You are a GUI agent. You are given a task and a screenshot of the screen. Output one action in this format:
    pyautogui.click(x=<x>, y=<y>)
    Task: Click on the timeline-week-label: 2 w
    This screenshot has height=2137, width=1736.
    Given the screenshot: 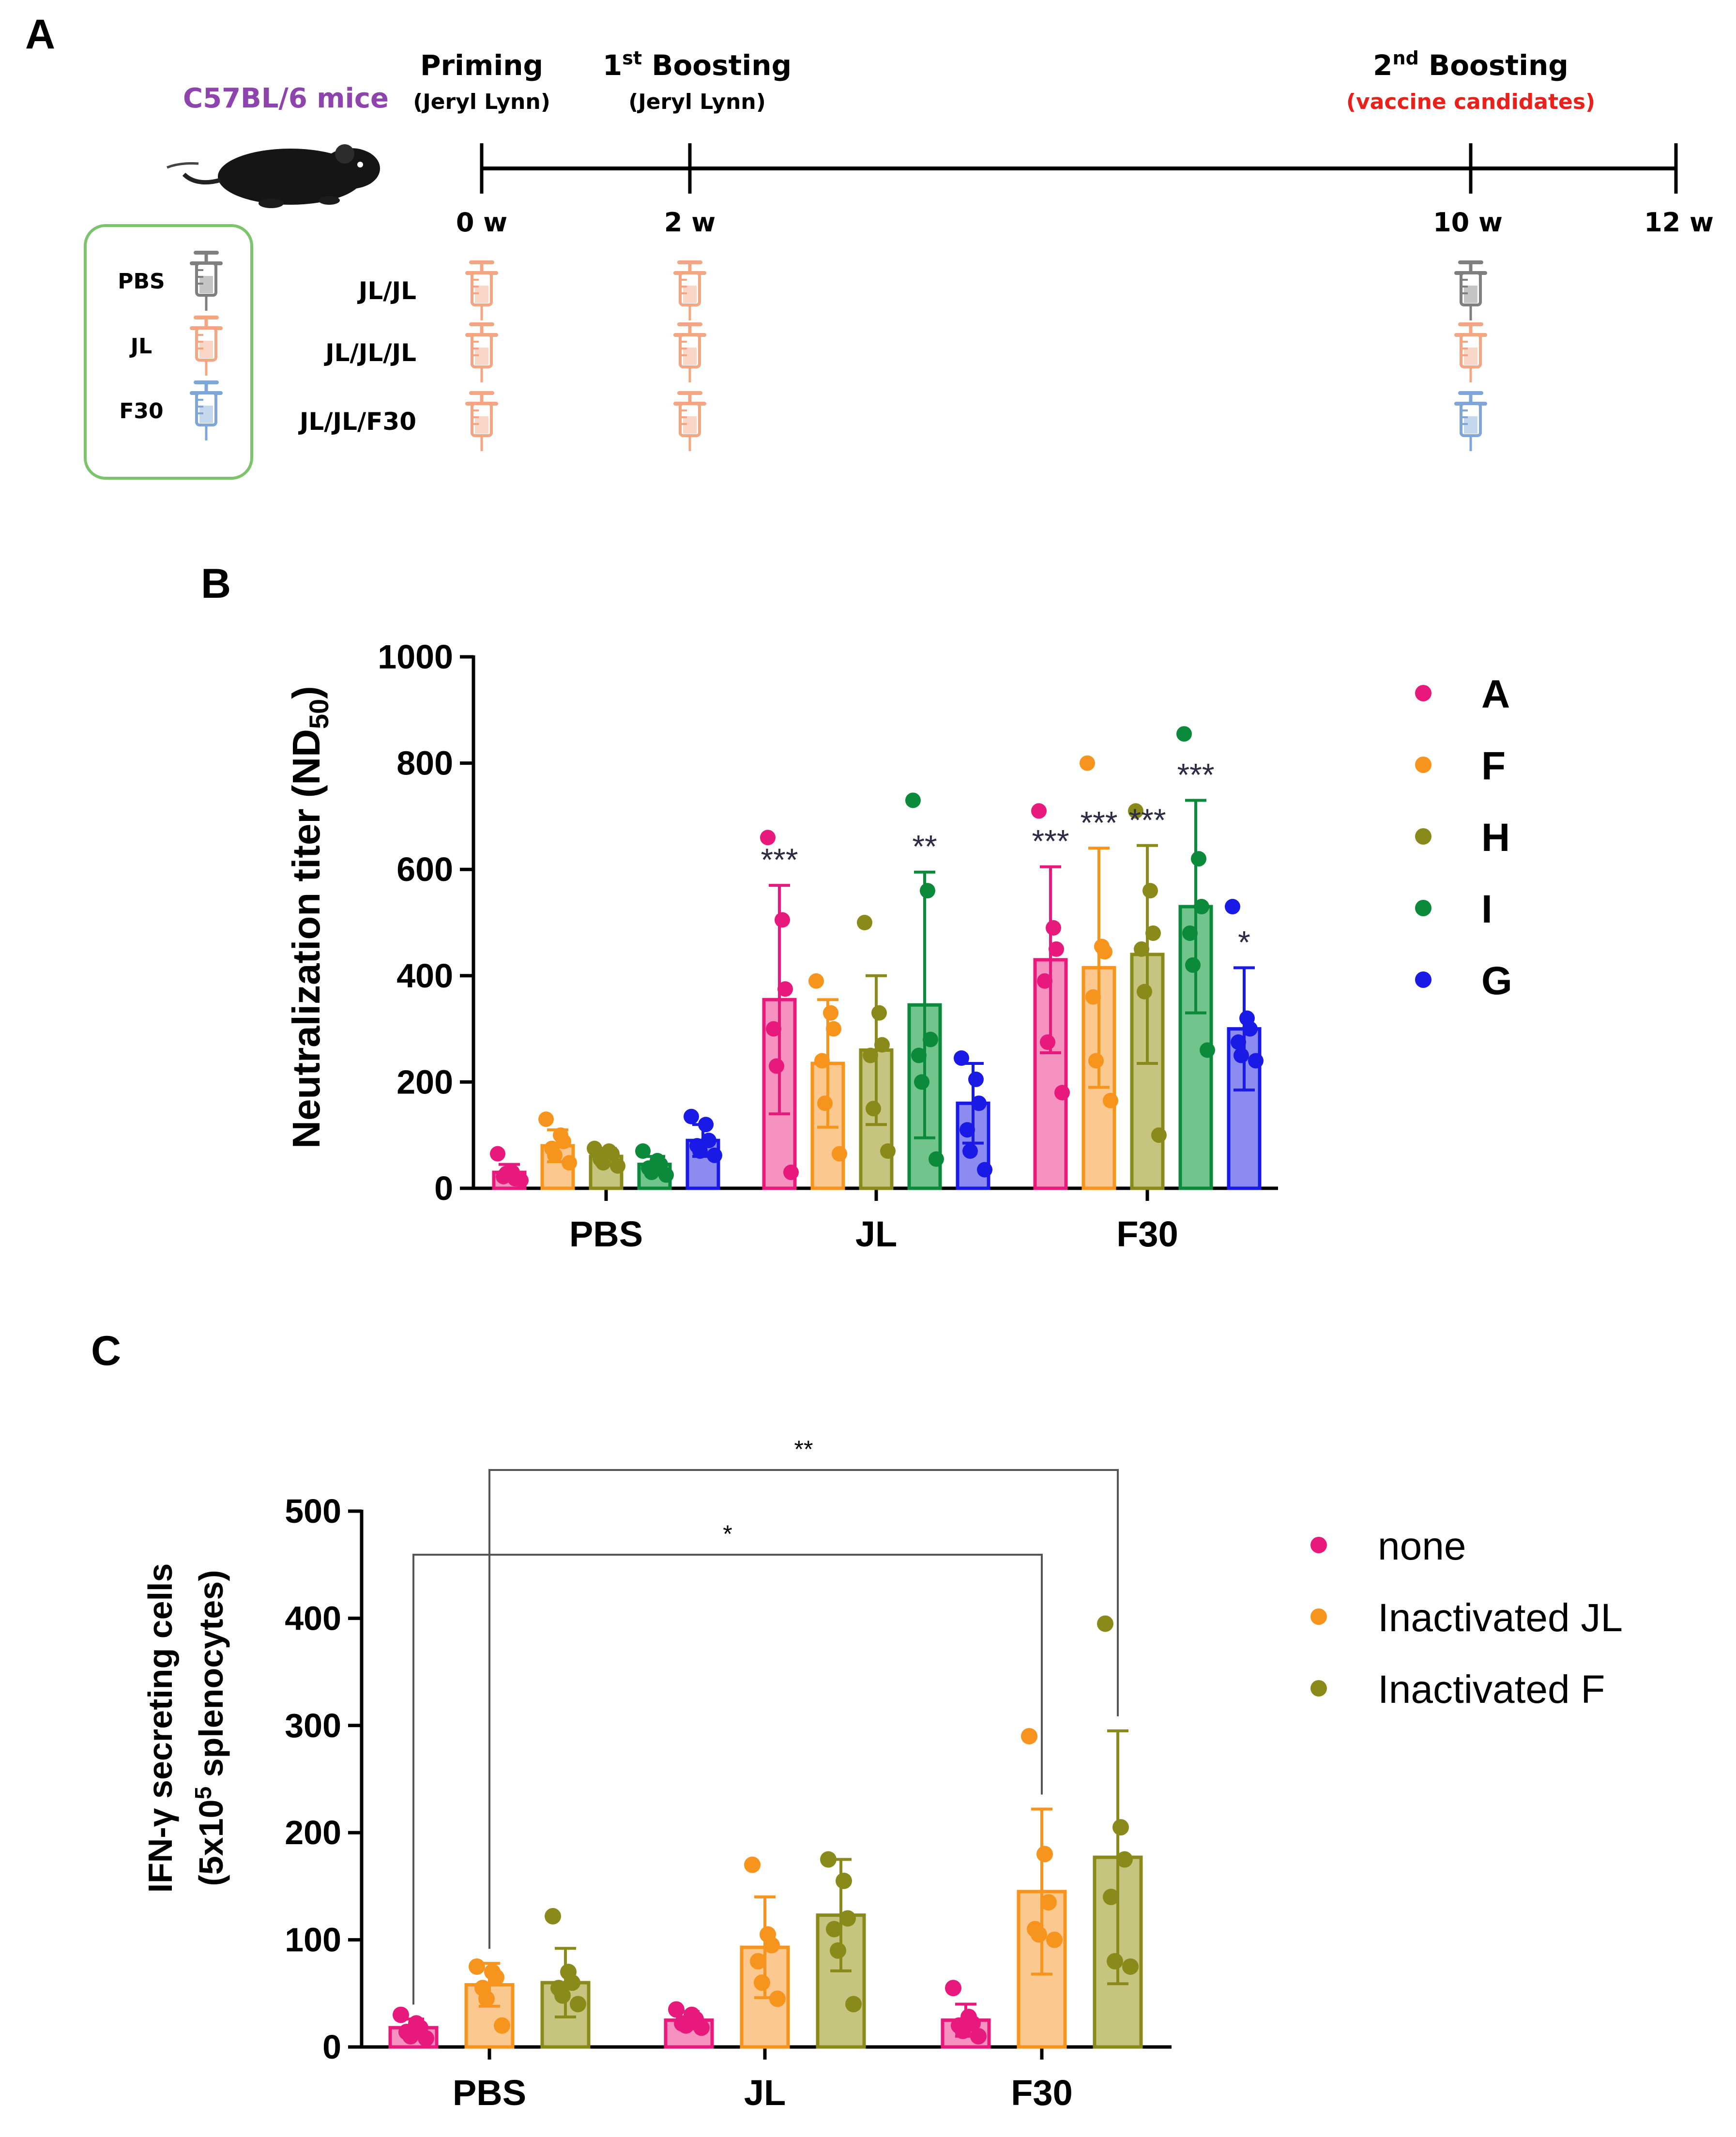 What is the action you would take?
    pyautogui.click(x=690, y=222)
    